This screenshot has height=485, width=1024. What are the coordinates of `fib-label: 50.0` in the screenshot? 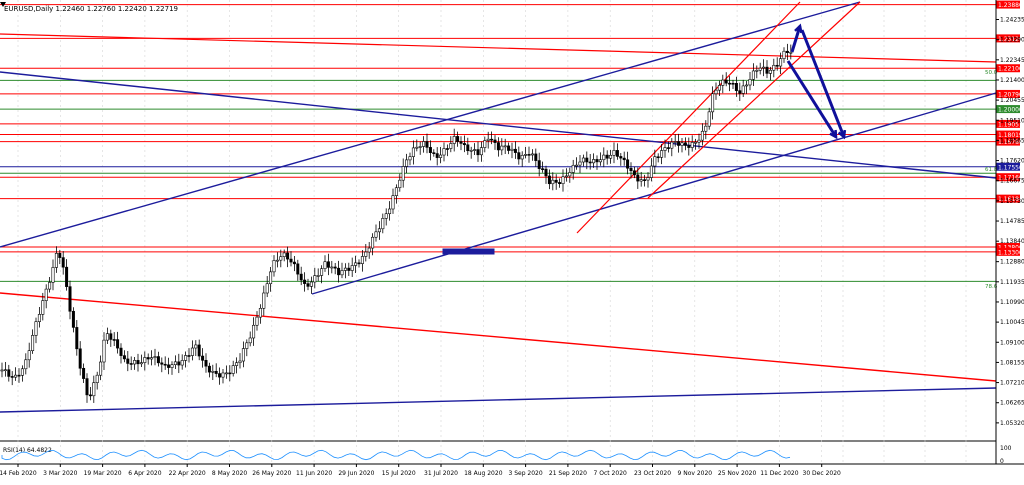 It's located at (991, 73).